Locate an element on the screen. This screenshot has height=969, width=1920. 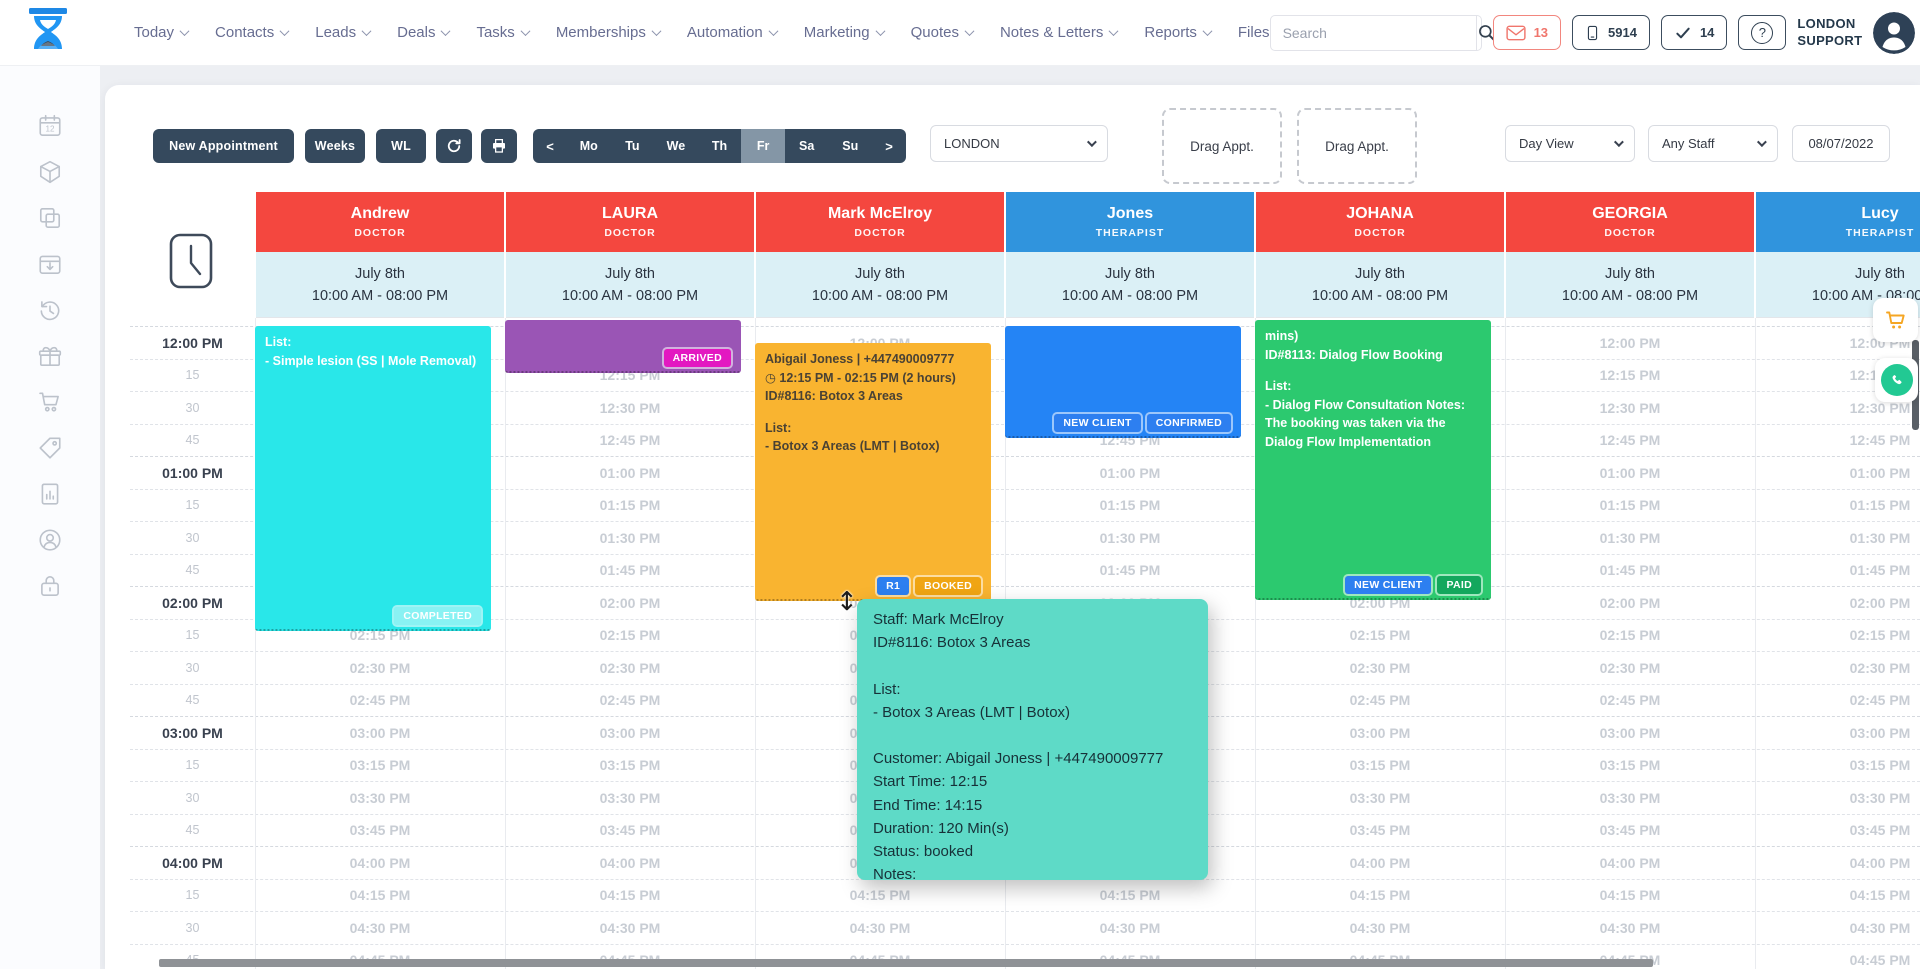
phone-float-button is located at coordinates (1896, 380).